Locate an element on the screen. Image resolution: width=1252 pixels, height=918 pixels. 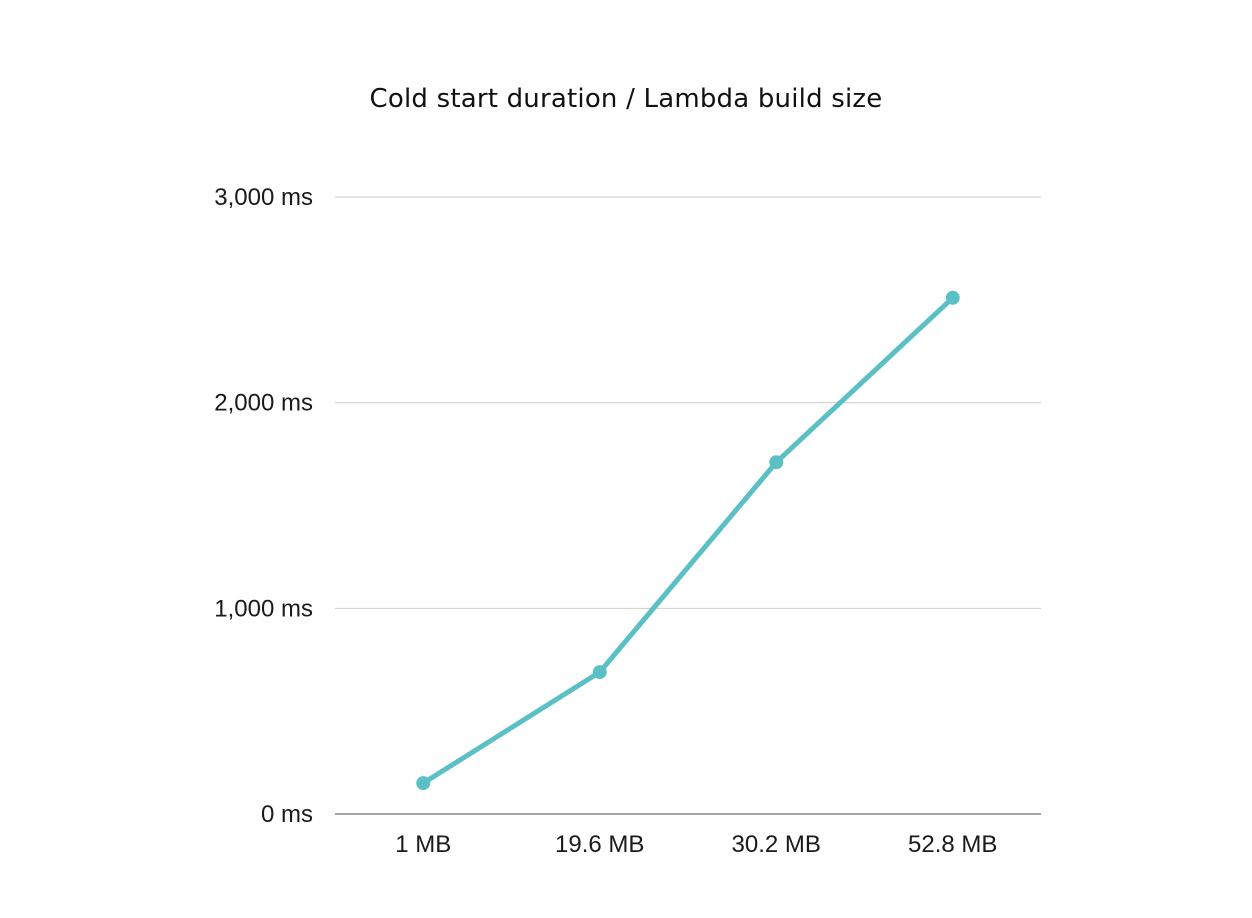
x-tick-label: 1 MB is located at coordinates (423, 844).